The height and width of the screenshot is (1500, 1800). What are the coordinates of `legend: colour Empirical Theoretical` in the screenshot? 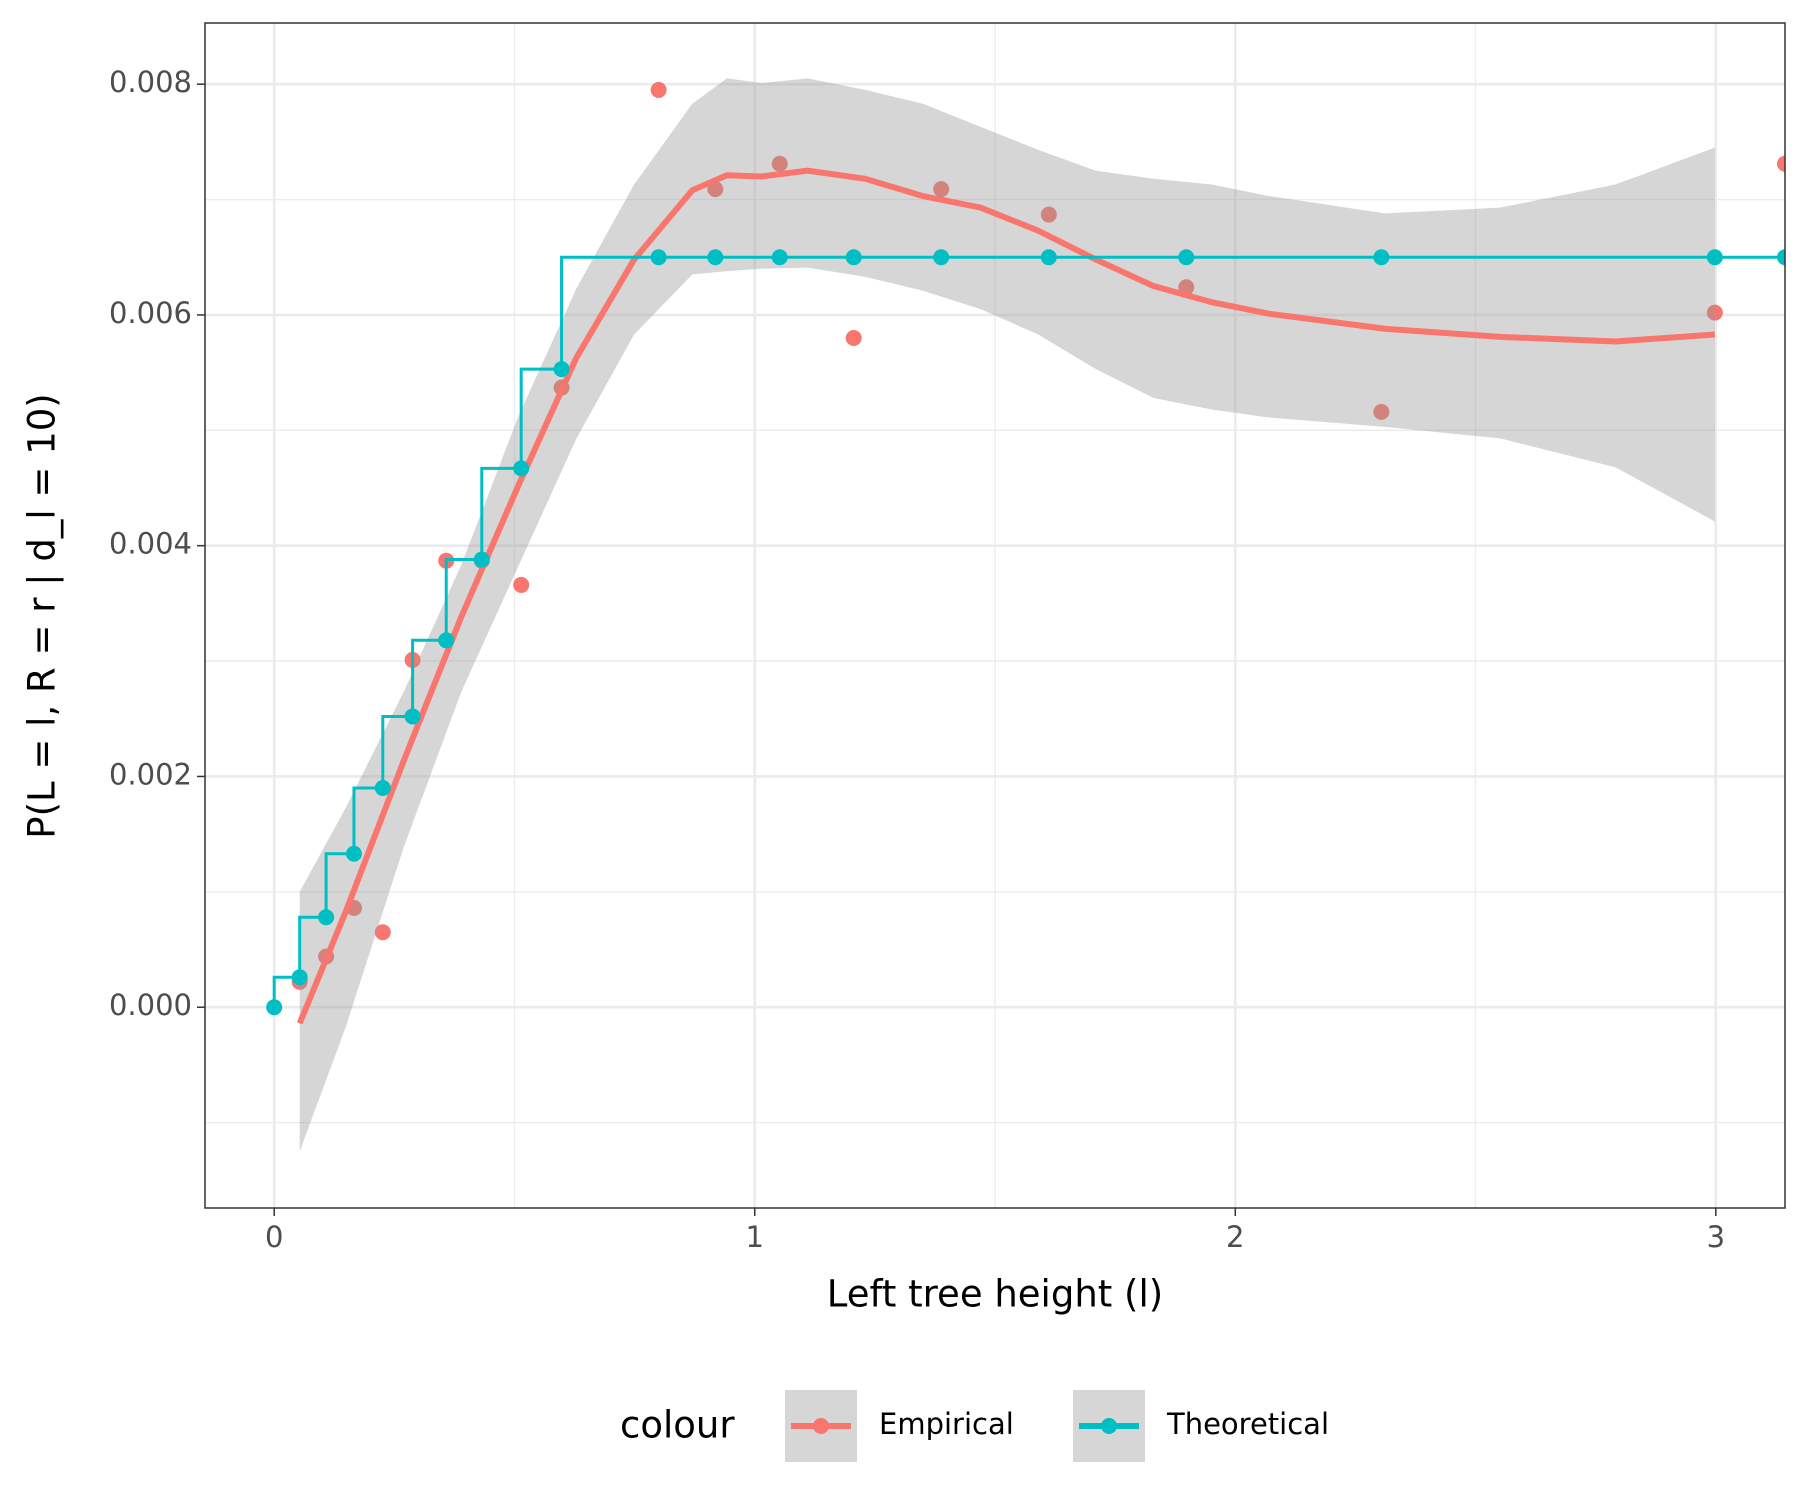 It's located at (974, 1426).